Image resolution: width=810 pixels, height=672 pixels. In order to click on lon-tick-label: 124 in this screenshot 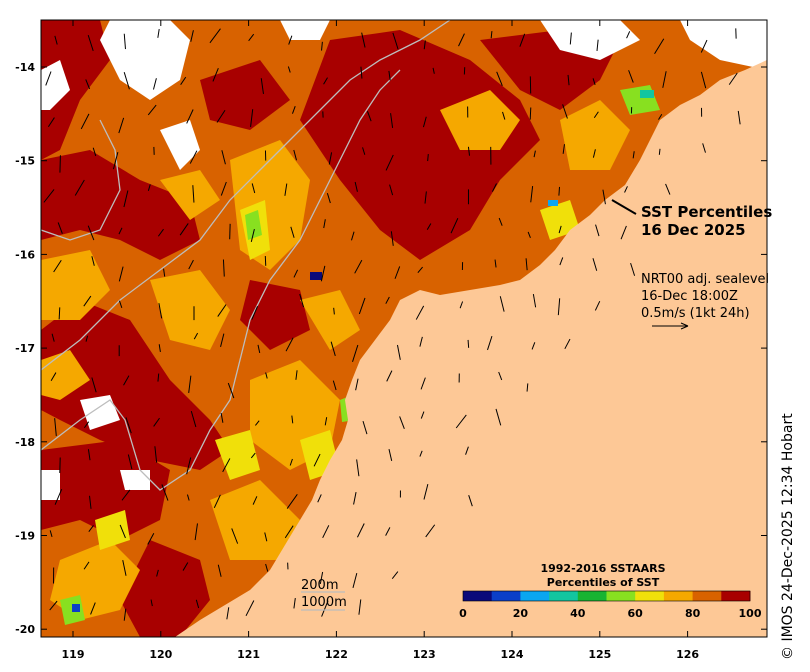, I will do `click(512, 654)`.